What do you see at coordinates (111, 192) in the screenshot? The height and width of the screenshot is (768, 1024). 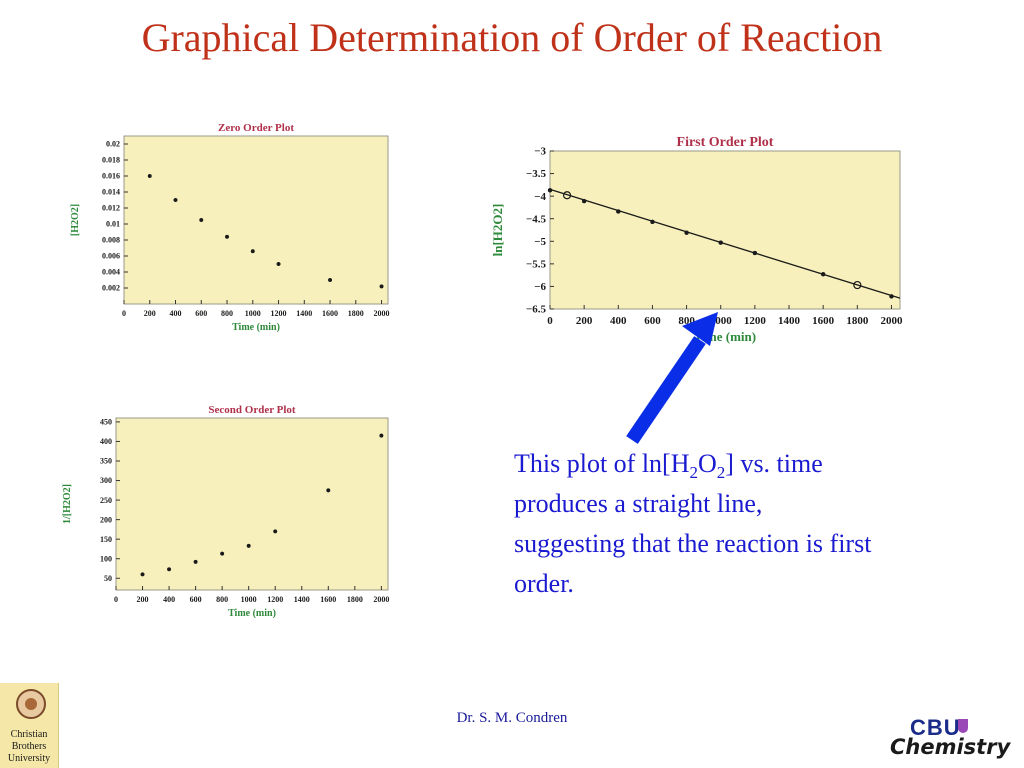 I see `y-tick-label: 0.014` at bounding box center [111, 192].